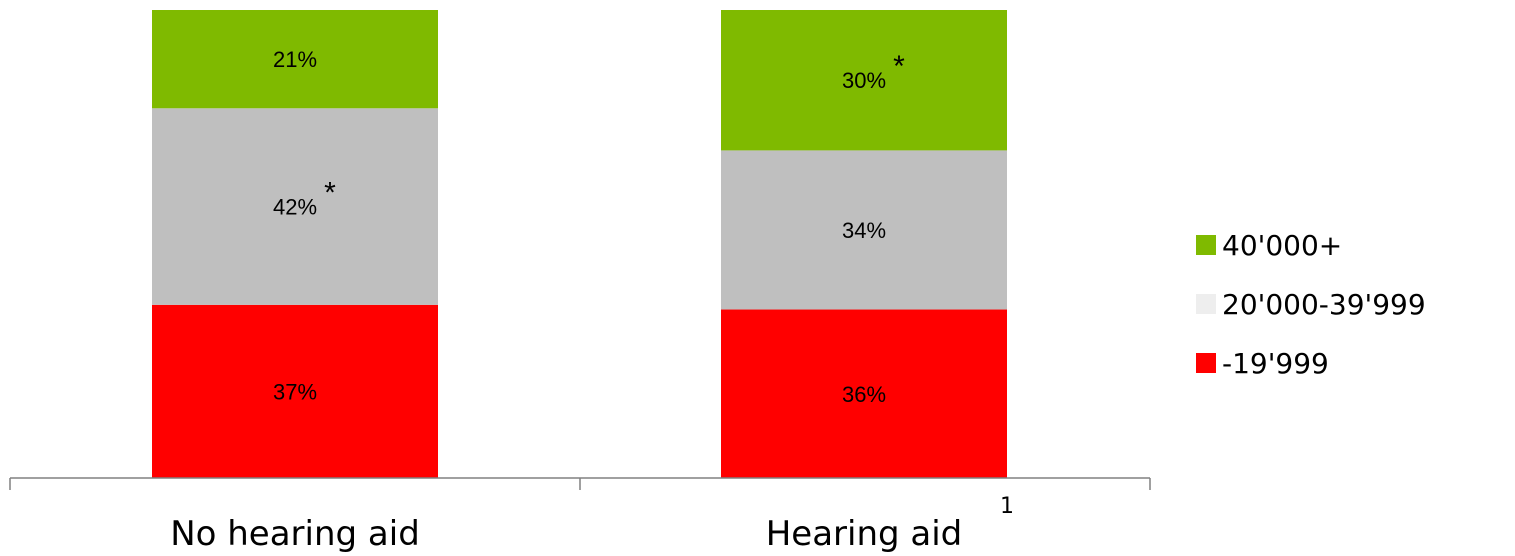 The height and width of the screenshot is (556, 1515). Describe the element at coordinates (1282, 245) in the screenshot. I see `legend-label: 40'000+` at that location.